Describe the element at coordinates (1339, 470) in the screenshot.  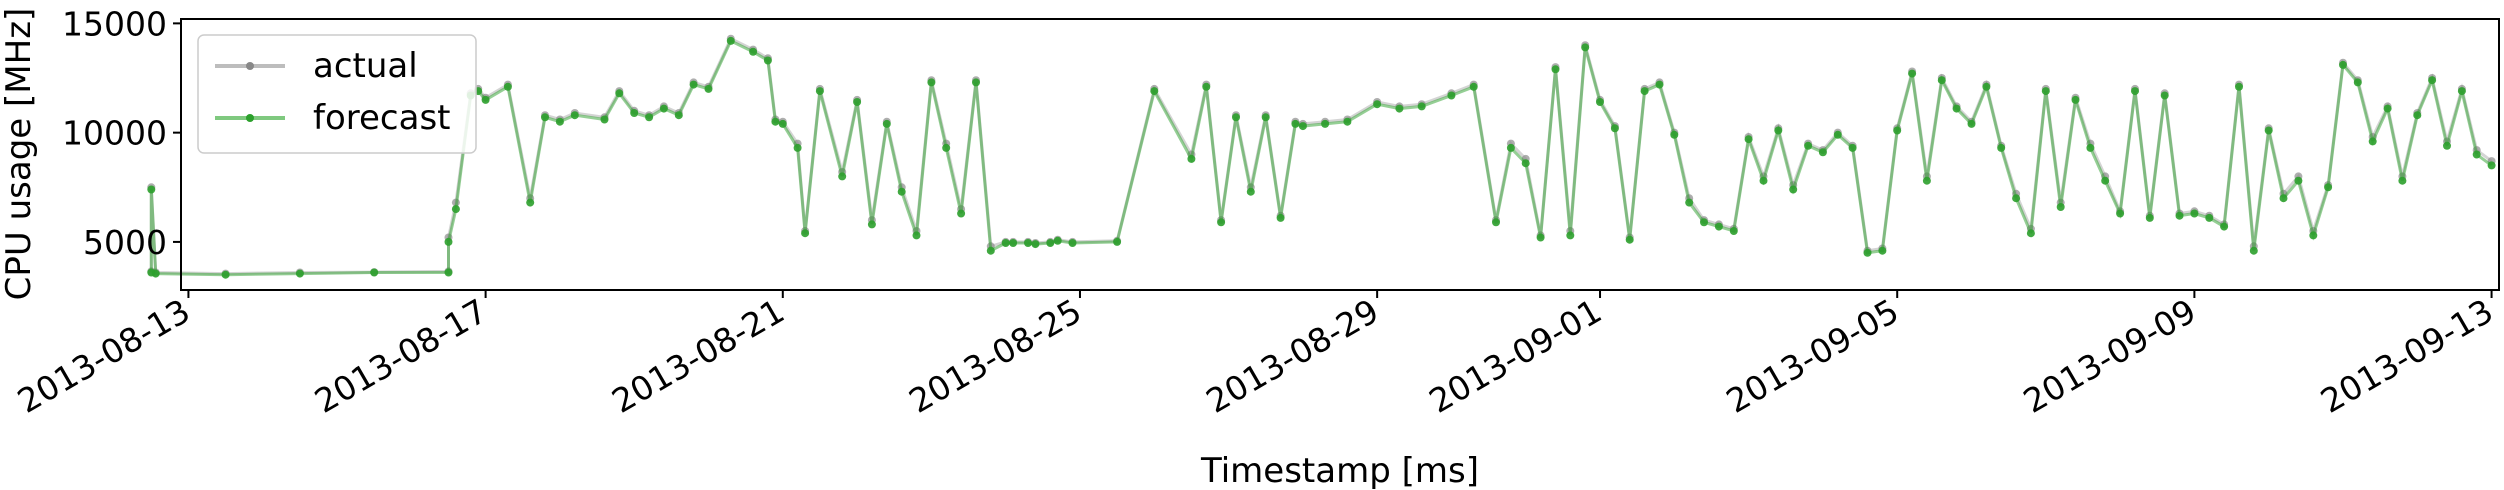
I see `x-axis-label: Timestamp [ms]` at that location.